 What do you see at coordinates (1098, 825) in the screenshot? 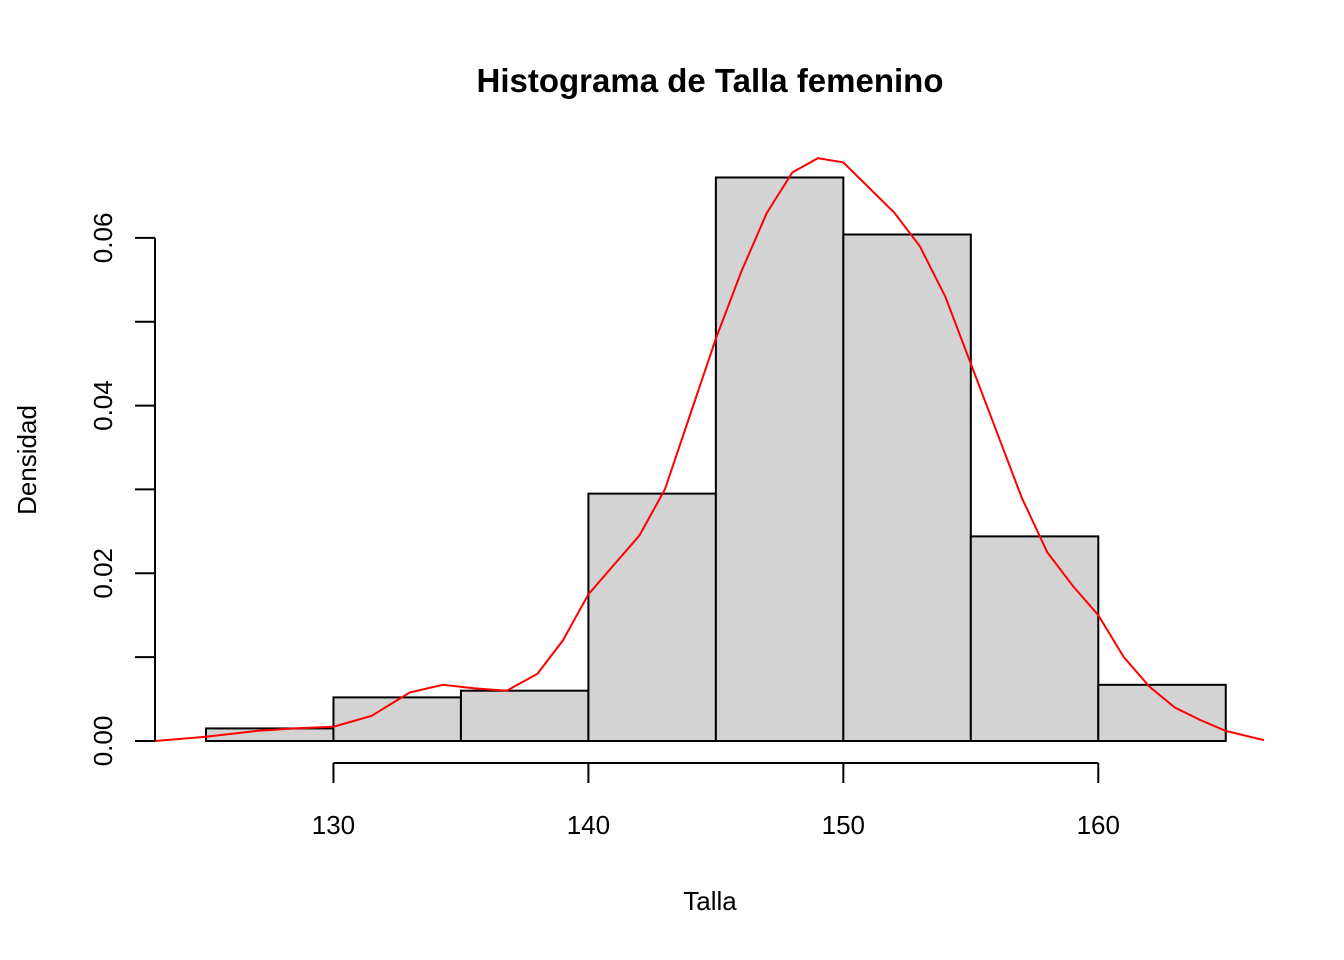
I see `x-tick-label-160: 160` at bounding box center [1098, 825].